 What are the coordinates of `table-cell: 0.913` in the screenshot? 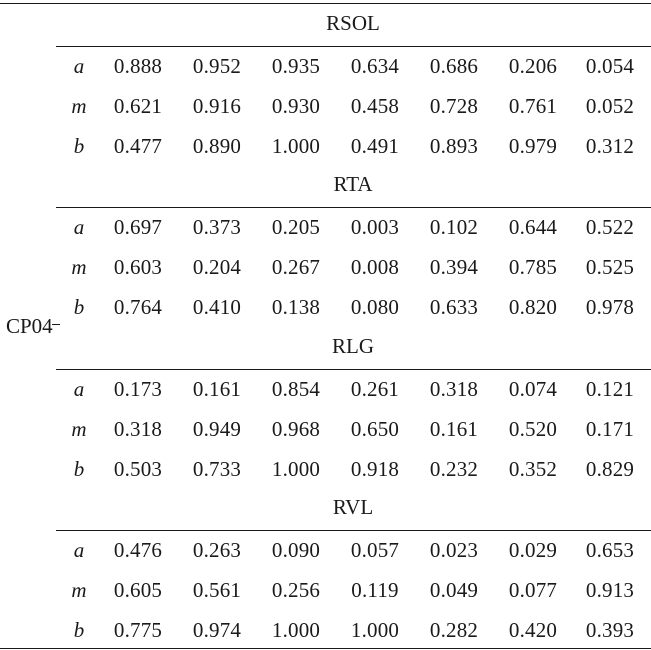 It's located at (610, 590).